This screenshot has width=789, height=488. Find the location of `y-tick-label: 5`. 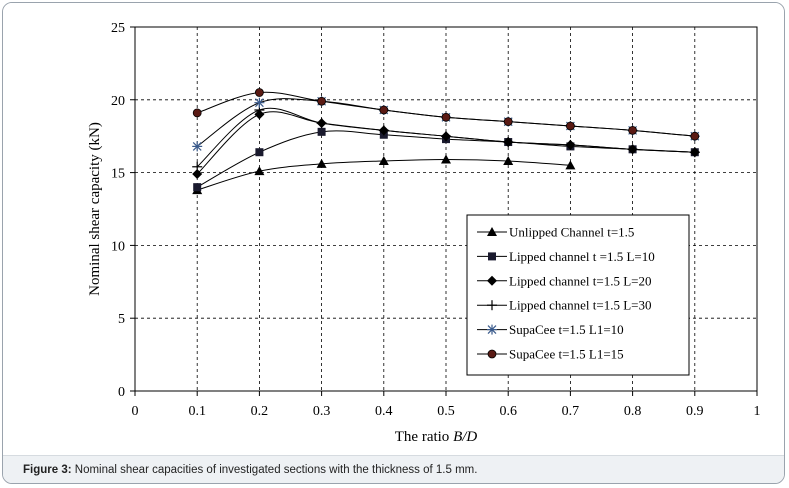

y-tick-label: 5 is located at coordinates (121, 319).